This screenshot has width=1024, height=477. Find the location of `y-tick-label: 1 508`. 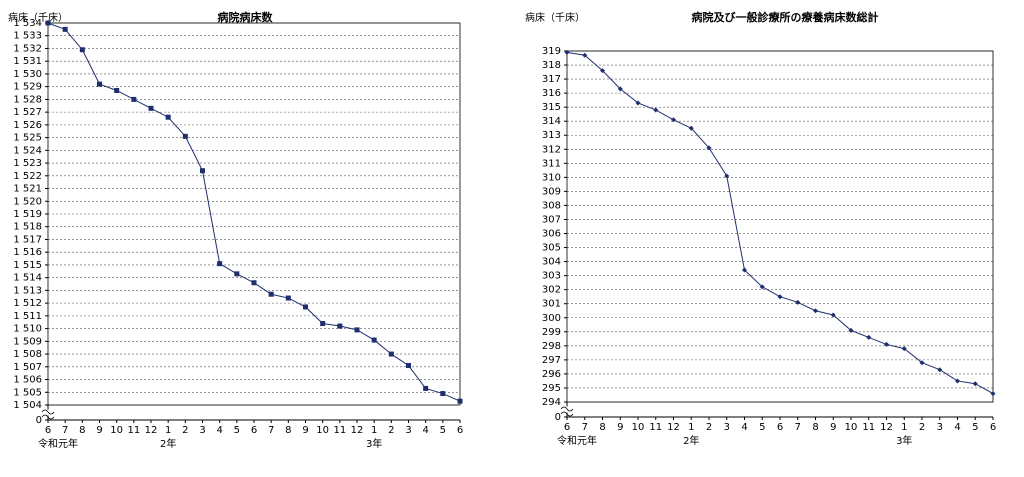

y-tick-label: 1 508 is located at coordinates (27, 354).